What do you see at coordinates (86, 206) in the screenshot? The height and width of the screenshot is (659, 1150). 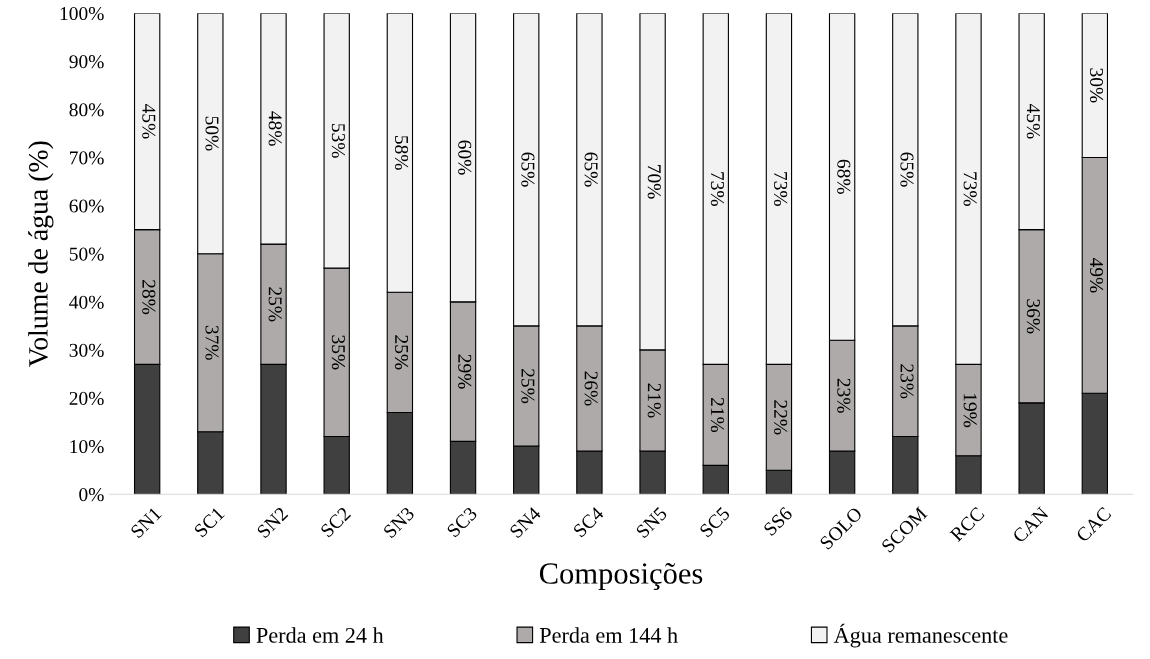 I see `y-tick-label: 60%` at bounding box center [86, 206].